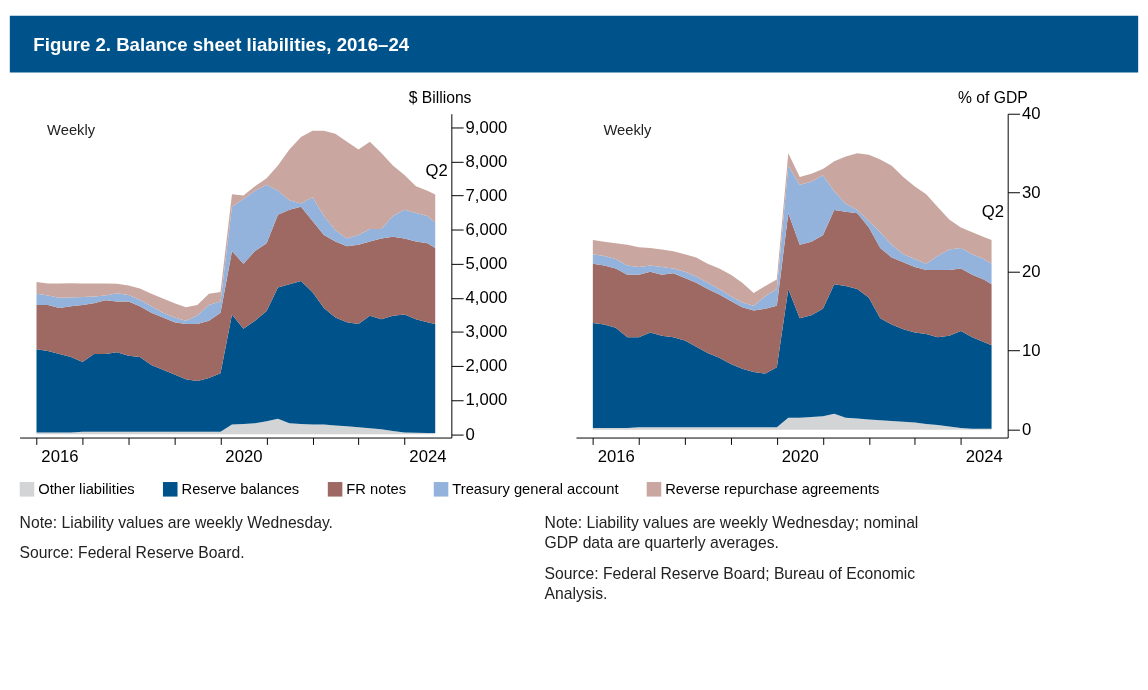  I want to click on y-tick-label: 7,000, so click(486, 195).